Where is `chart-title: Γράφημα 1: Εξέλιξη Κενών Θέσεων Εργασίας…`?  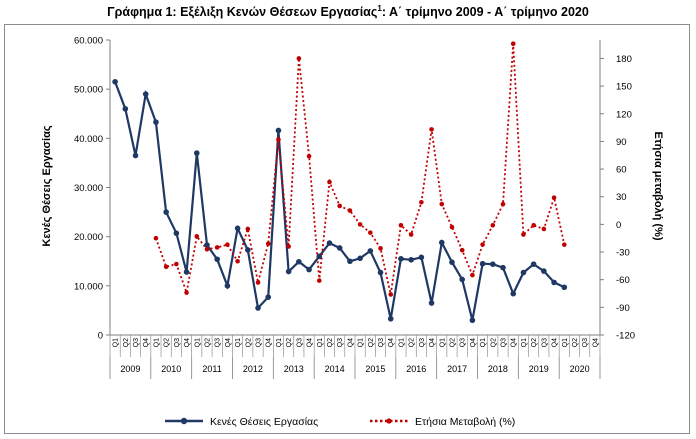 chart-title: Γράφημα 1: Εξέλιξη Κενών Θέσεων Εργασίας… is located at coordinates (348, 11).